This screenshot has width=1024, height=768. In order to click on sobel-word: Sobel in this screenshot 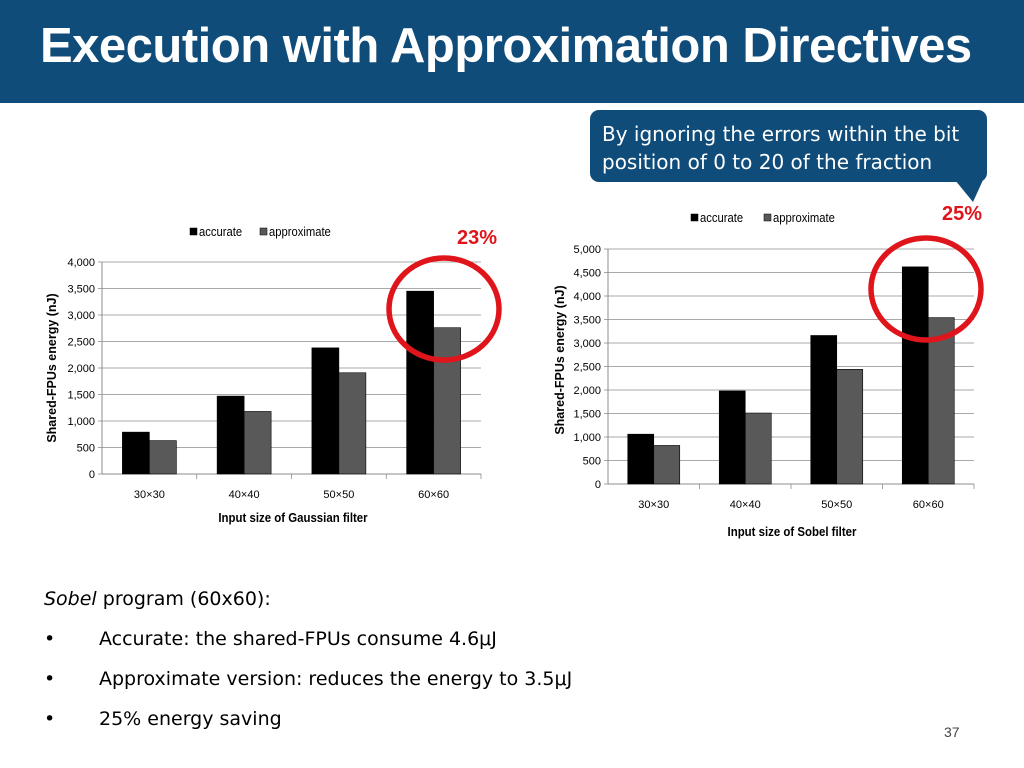, I will do `click(70, 599)`.